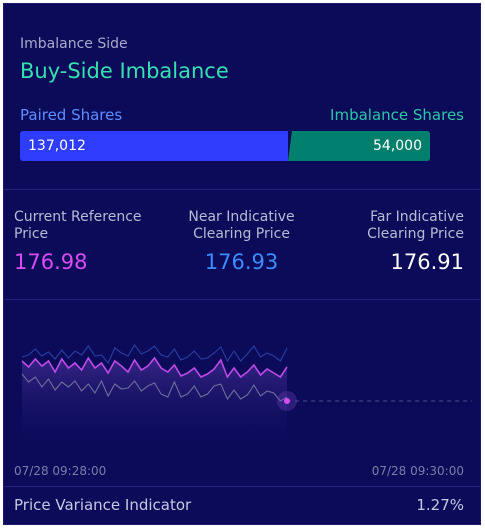 The width and height of the screenshot is (485, 529). Describe the element at coordinates (415, 225) in the screenshot. I see `far-indicative-label: Far Indicative Clearing Price` at that location.